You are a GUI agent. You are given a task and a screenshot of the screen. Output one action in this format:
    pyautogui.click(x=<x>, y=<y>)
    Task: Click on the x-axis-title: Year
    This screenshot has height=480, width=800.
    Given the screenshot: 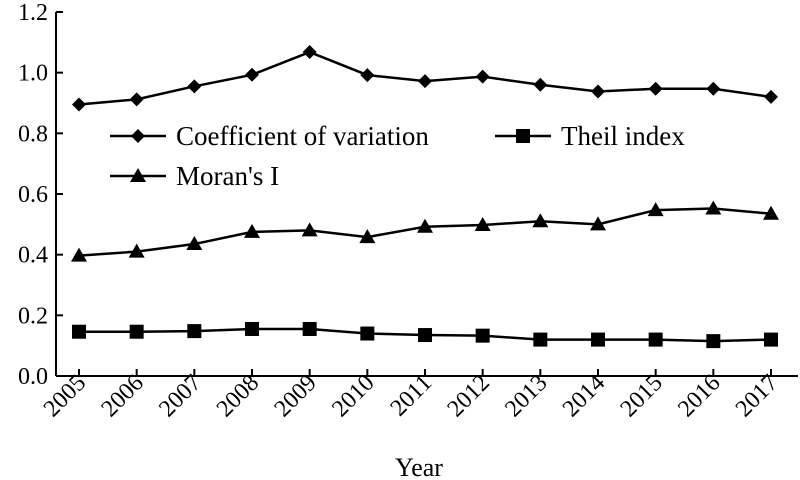 What is the action you would take?
    pyautogui.click(x=419, y=466)
    